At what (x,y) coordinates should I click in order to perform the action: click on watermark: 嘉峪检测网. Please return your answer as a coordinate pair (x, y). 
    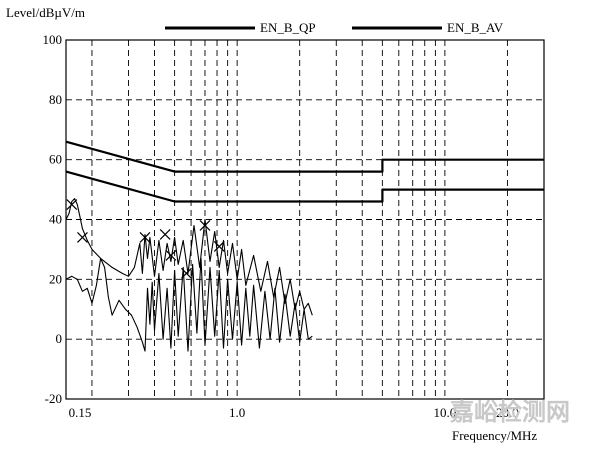
    Looking at the image, I should click on (510, 412).